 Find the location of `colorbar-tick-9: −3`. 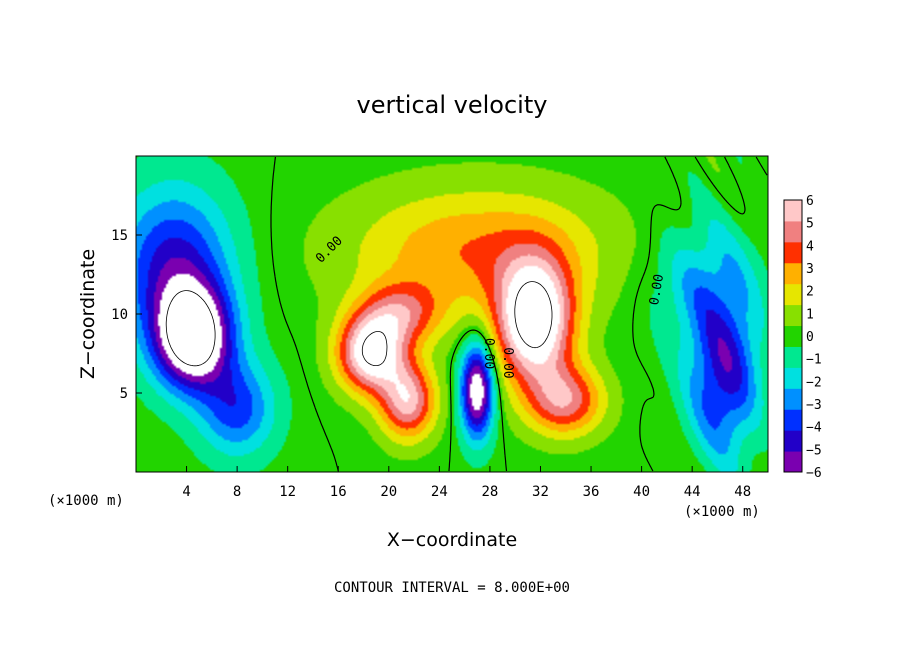

colorbar-tick-9: −3 is located at coordinates (814, 405).